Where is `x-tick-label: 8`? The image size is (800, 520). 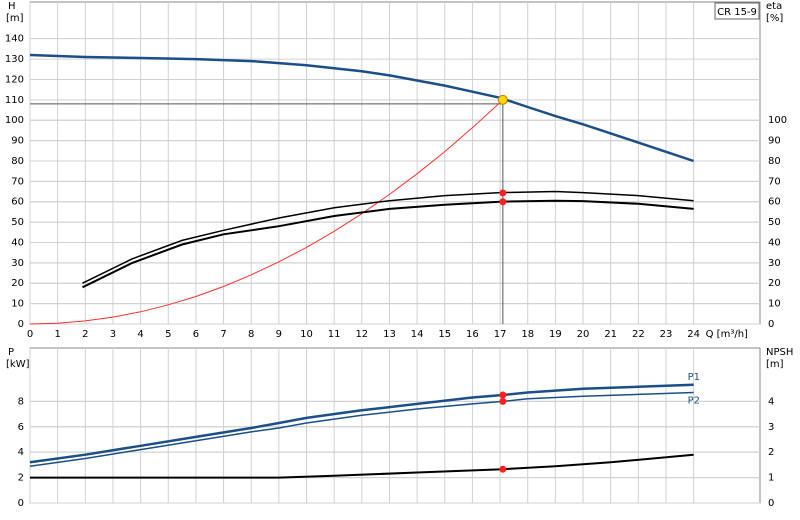
x-tick-label: 8 is located at coordinates (251, 334).